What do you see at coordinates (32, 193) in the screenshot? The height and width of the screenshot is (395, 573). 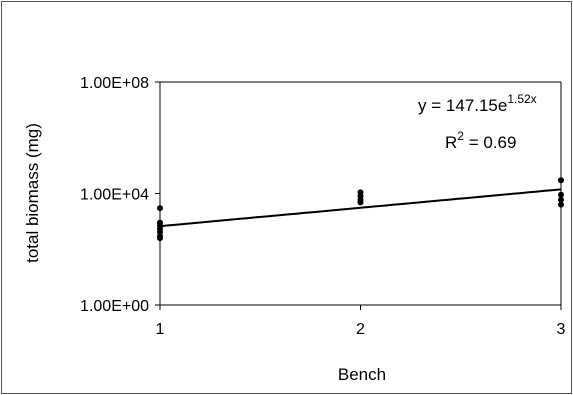 I see `y-axis-label: total biomass (mg)` at bounding box center [32, 193].